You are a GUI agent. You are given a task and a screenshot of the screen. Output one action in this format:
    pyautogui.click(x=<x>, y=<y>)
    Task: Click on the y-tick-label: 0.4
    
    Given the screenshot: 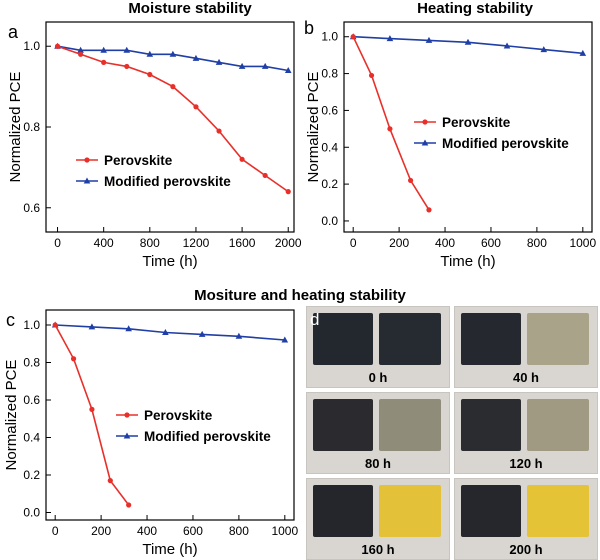 What is the action you would take?
    pyautogui.click(x=31, y=438)
    